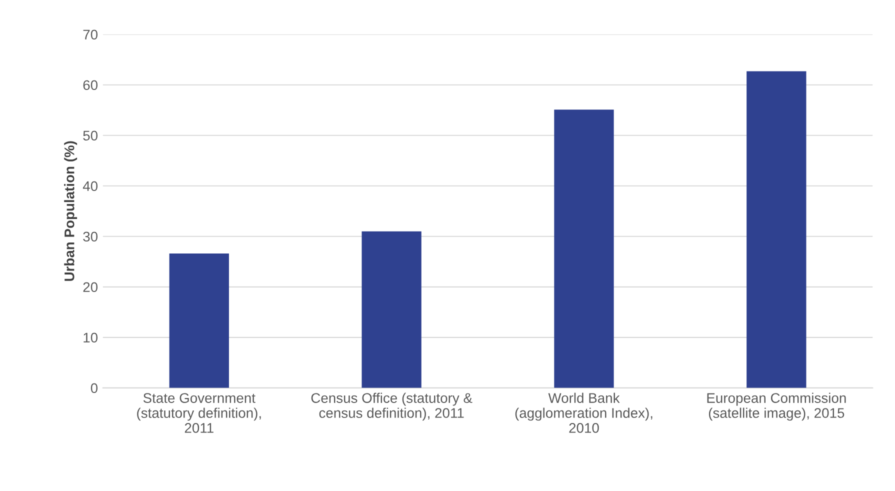 The image size is (895, 491). I want to click on y-tick-label: 70, so click(90, 35).